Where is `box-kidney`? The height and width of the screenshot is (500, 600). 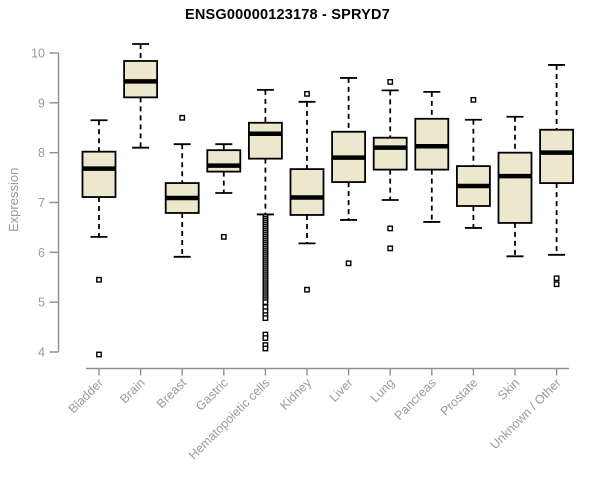
box-kidney is located at coordinates (307, 191).